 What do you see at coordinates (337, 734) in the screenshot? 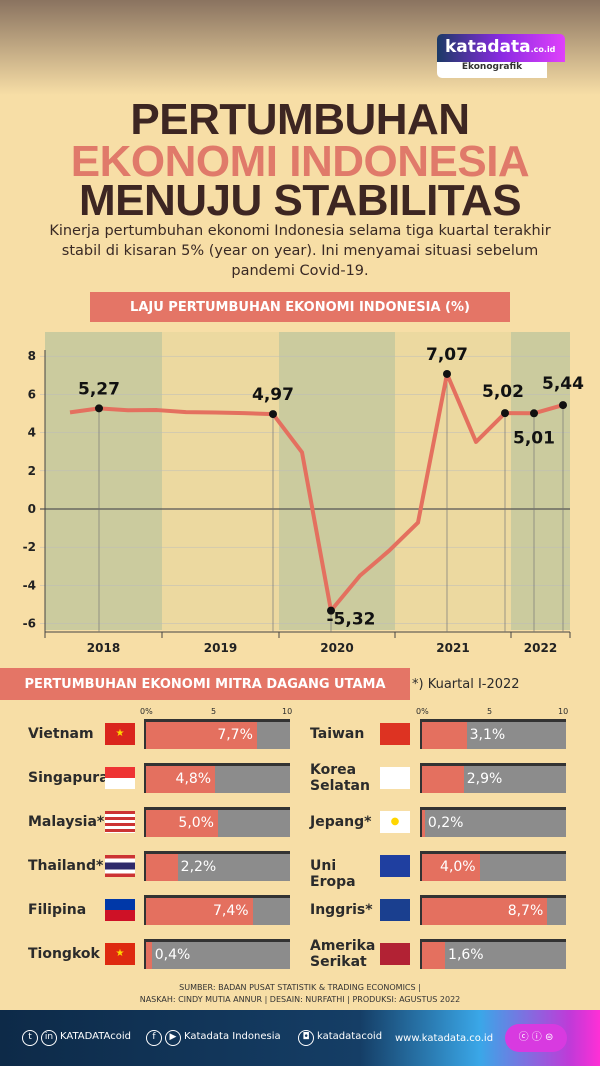
I see `country-name: Taiwan` at bounding box center [337, 734].